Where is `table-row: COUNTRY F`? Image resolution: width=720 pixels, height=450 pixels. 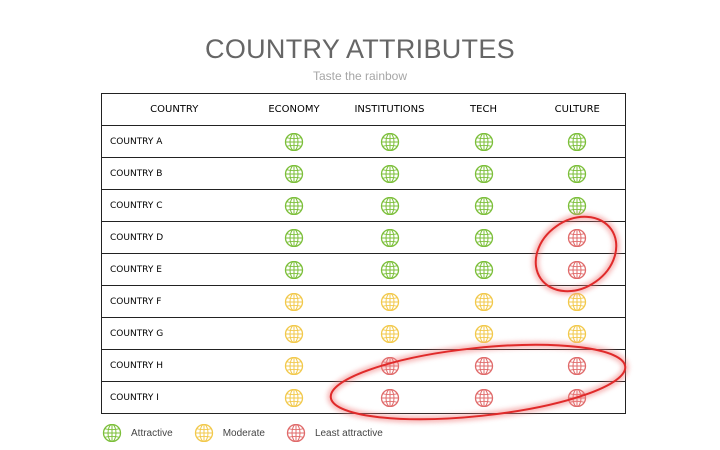 table-row: COUNTRY F is located at coordinates (363, 301).